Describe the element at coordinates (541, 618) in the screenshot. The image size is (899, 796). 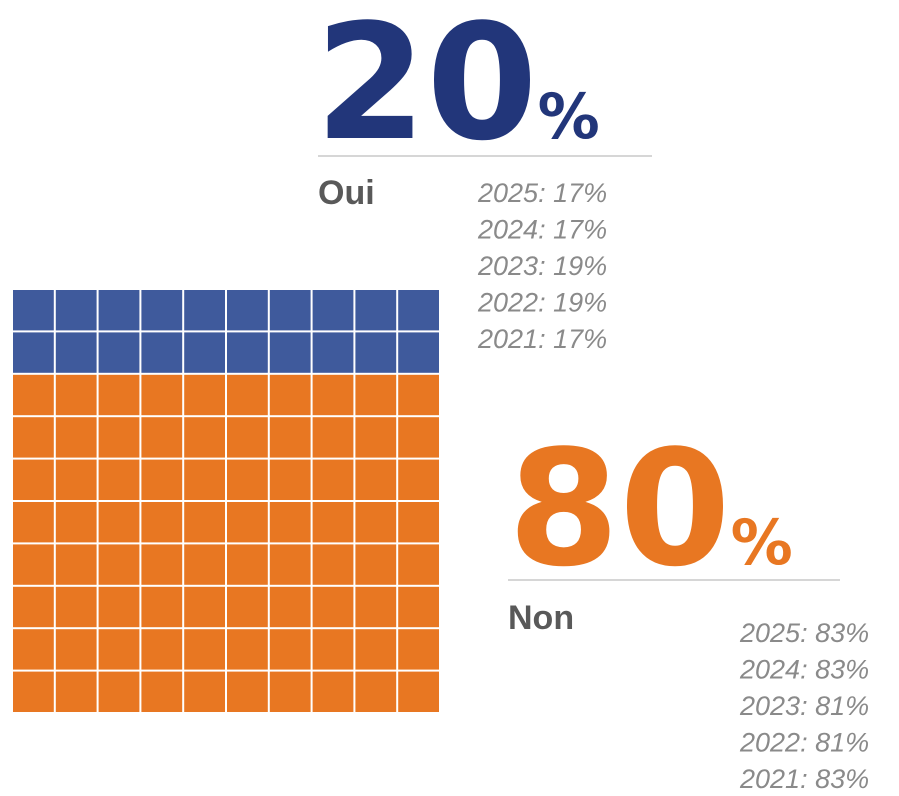
I see `category-label: Non` at that location.